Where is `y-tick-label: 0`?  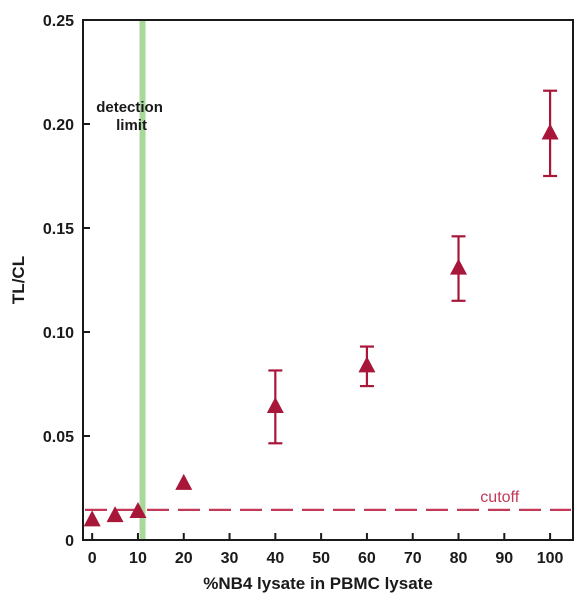 y-tick-label: 0 is located at coordinates (69, 541).